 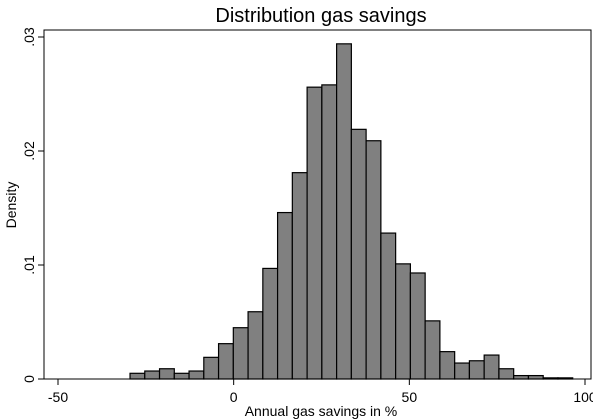 What do you see at coordinates (29, 379) in the screenshot?
I see `y-tick-label-0: 0` at bounding box center [29, 379].